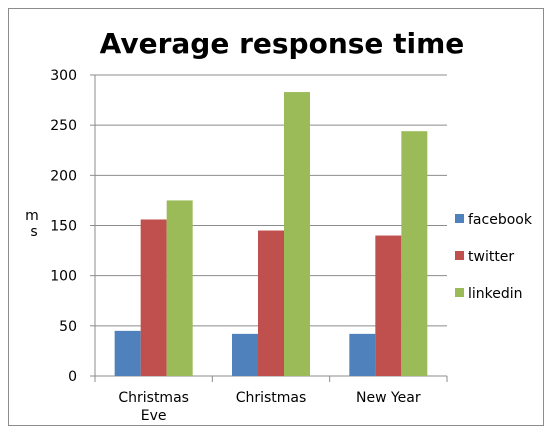 The width and height of the screenshot is (546, 433). I want to click on y-tick-label: 150, so click(63, 227).